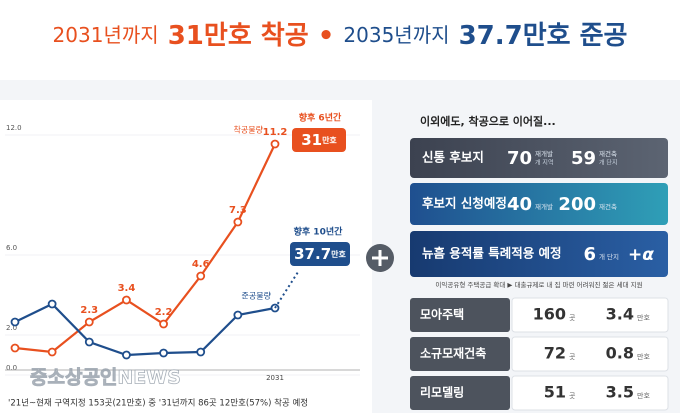  What do you see at coordinates (620, 353) in the screenshot?
I see `small-row-homes: 0.8` at bounding box center [620, 353].